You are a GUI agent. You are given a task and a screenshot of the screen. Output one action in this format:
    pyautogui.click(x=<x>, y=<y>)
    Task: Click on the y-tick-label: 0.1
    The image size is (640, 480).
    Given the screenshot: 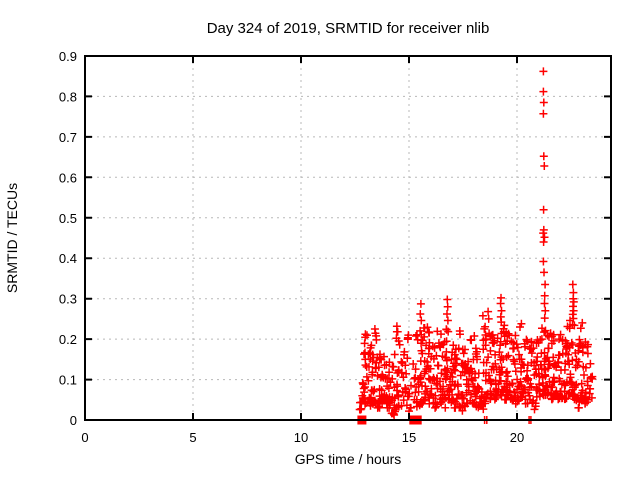 What is the action you would take?
    pyautogui.click(x=68, y=380)
    